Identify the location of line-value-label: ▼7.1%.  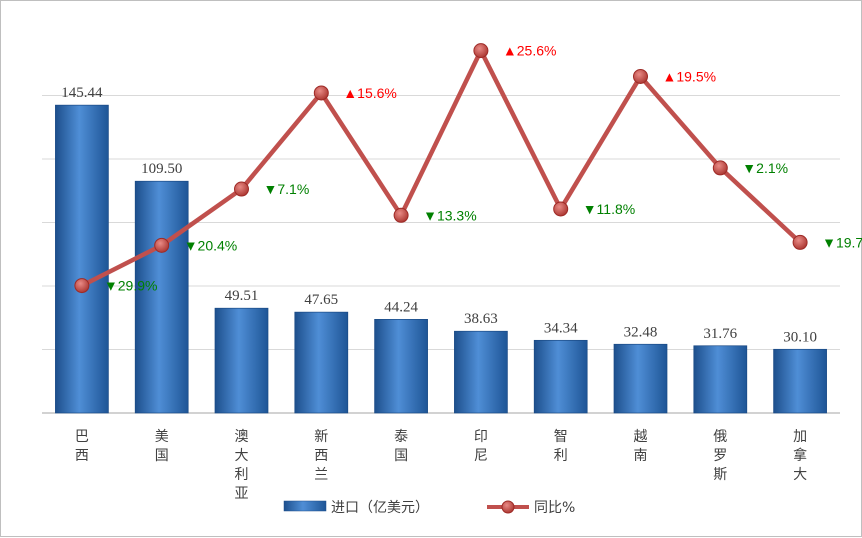
(287, 189).